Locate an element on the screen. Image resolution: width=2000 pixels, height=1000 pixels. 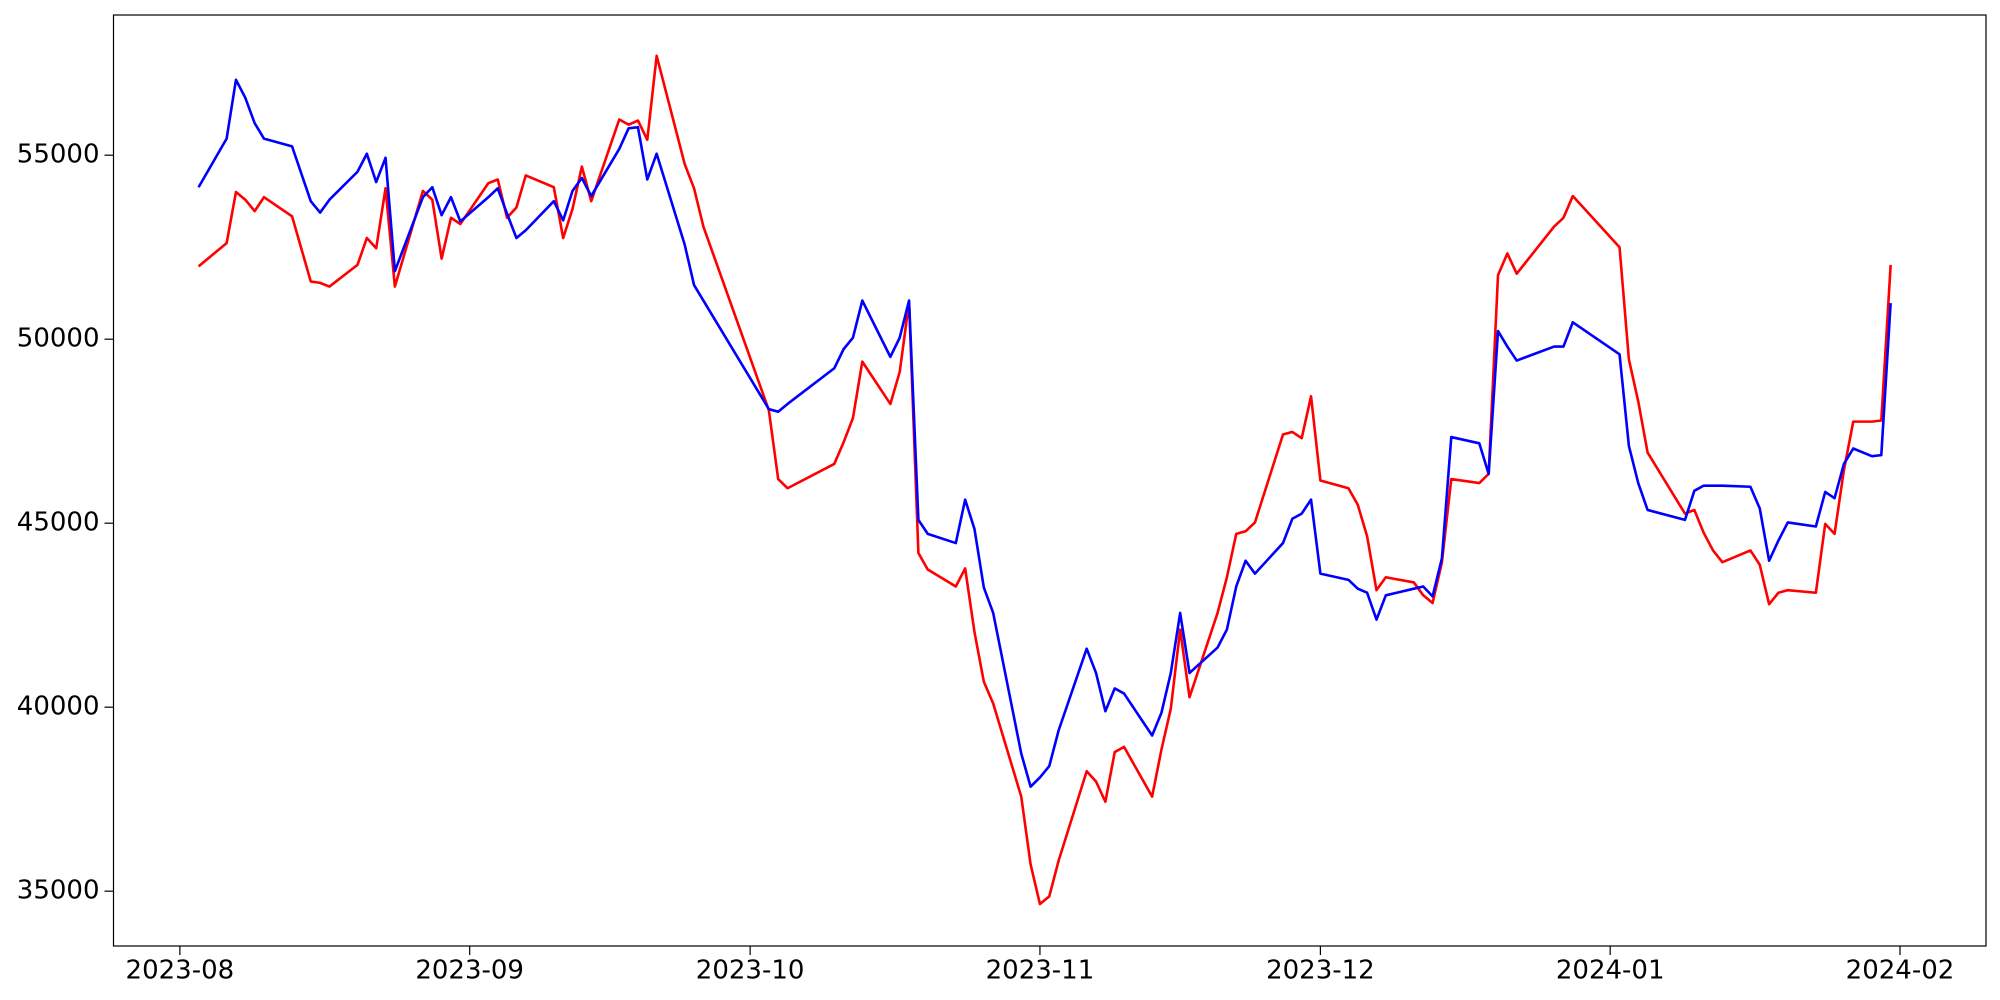
x-tick-label: 2023-12 is located at coordinates (1320, 971).